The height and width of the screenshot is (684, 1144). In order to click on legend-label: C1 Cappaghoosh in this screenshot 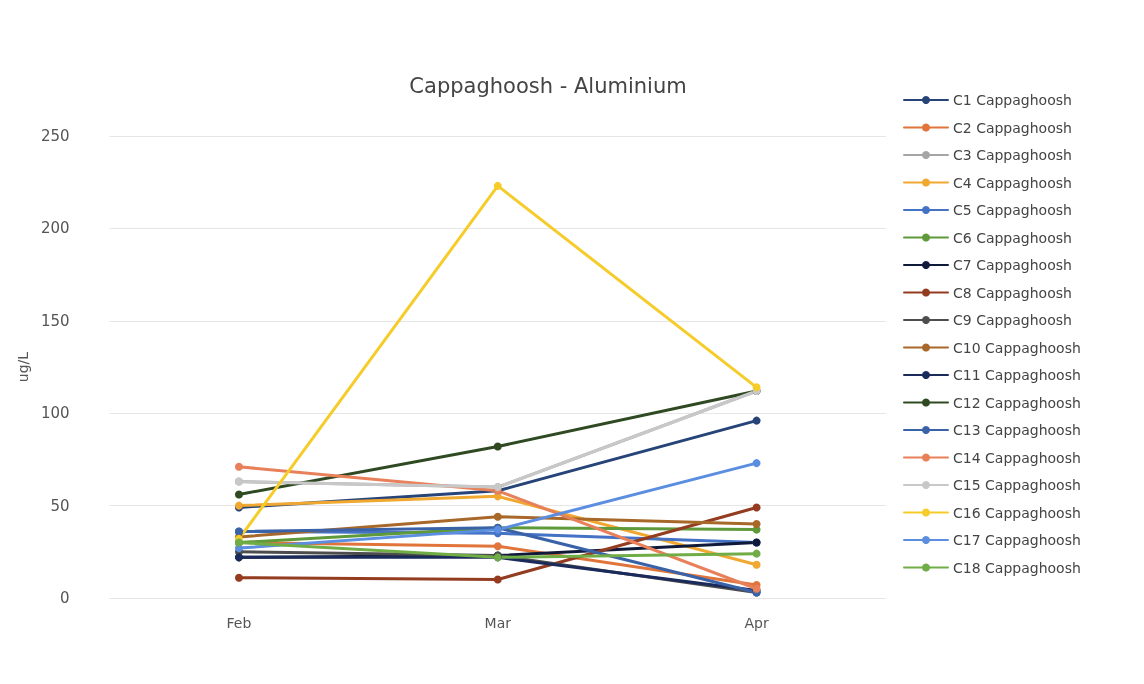, I will do `click(1012, 100)`.